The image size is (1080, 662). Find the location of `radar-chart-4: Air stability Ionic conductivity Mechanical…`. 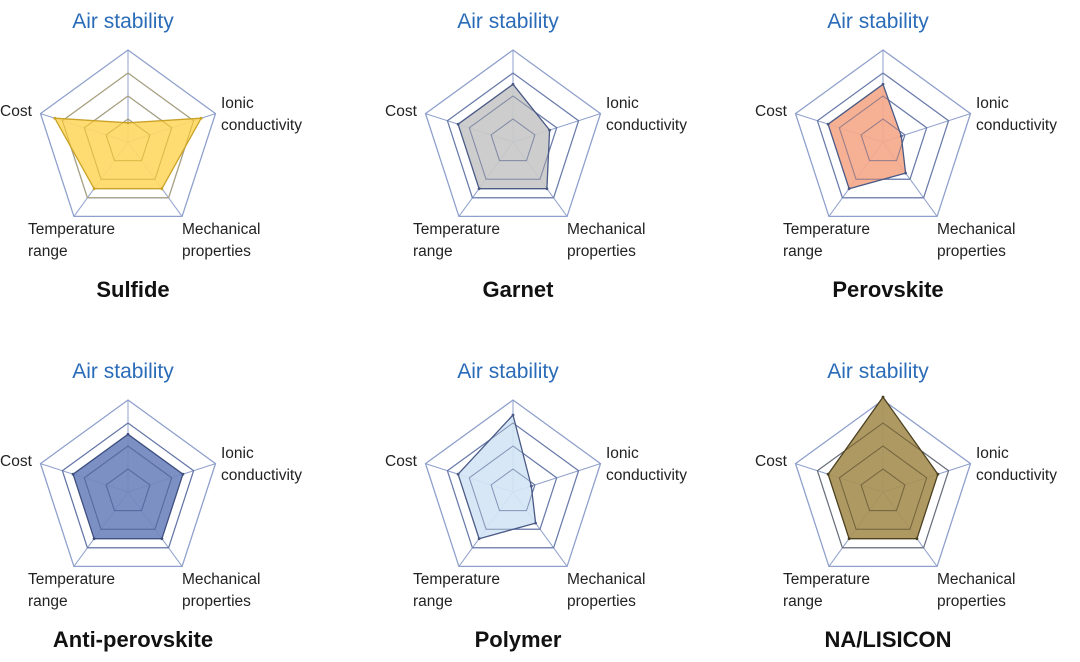

radar-chart-4: Air stability Ionic conductivity Mechanical… is located at coordinates (151, 506).